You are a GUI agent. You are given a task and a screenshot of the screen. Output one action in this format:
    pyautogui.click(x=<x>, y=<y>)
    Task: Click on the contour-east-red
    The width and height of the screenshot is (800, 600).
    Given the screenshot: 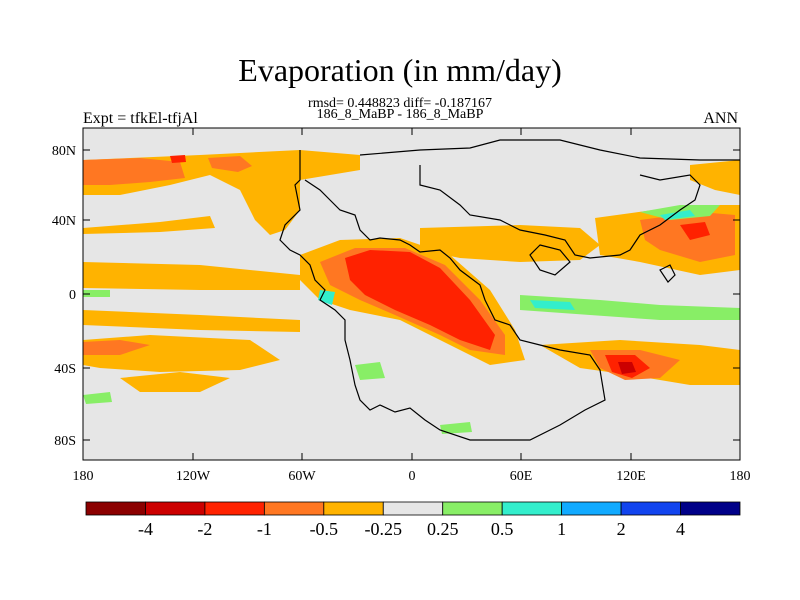 What is the action you would take?
    pyautogui.click(x=695, y=231)
    